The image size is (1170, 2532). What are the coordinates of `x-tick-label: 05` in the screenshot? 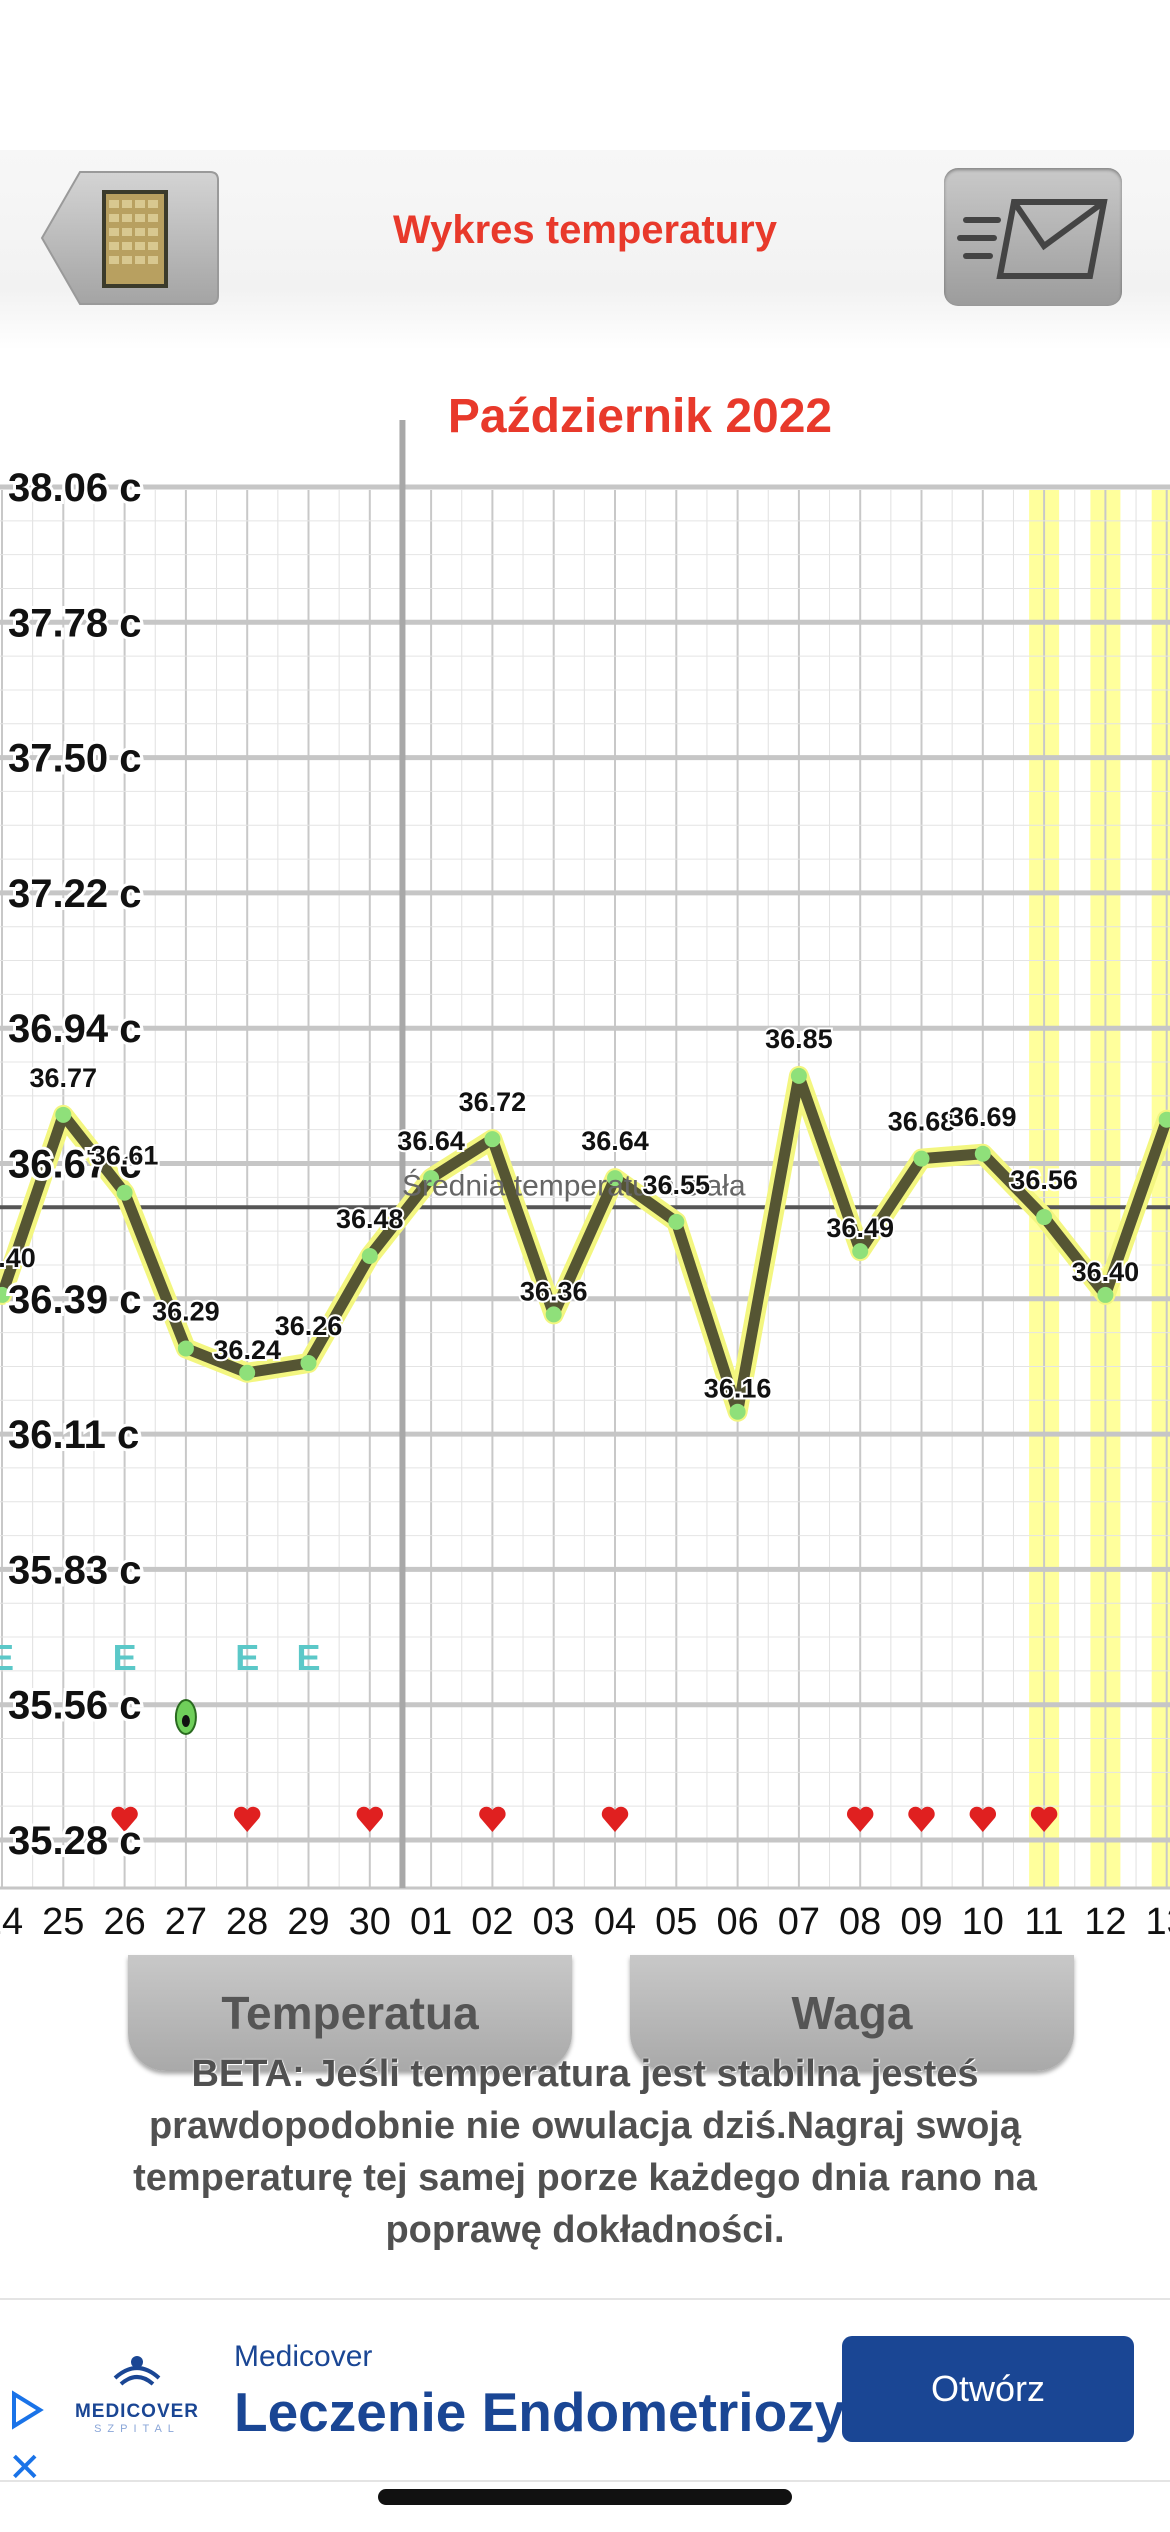 It's located at (676, 1922).